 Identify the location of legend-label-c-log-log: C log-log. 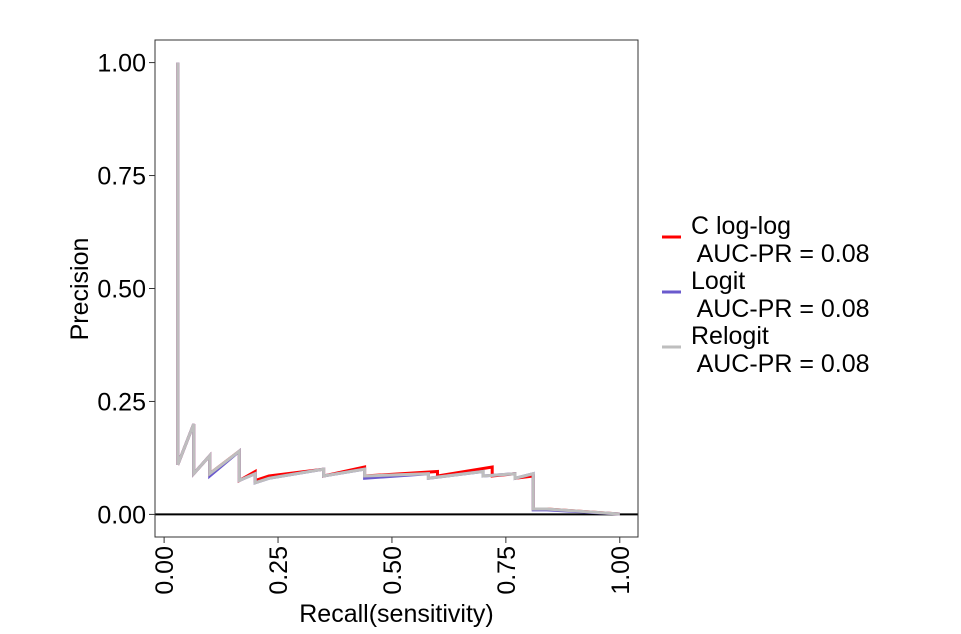
(741, 226).